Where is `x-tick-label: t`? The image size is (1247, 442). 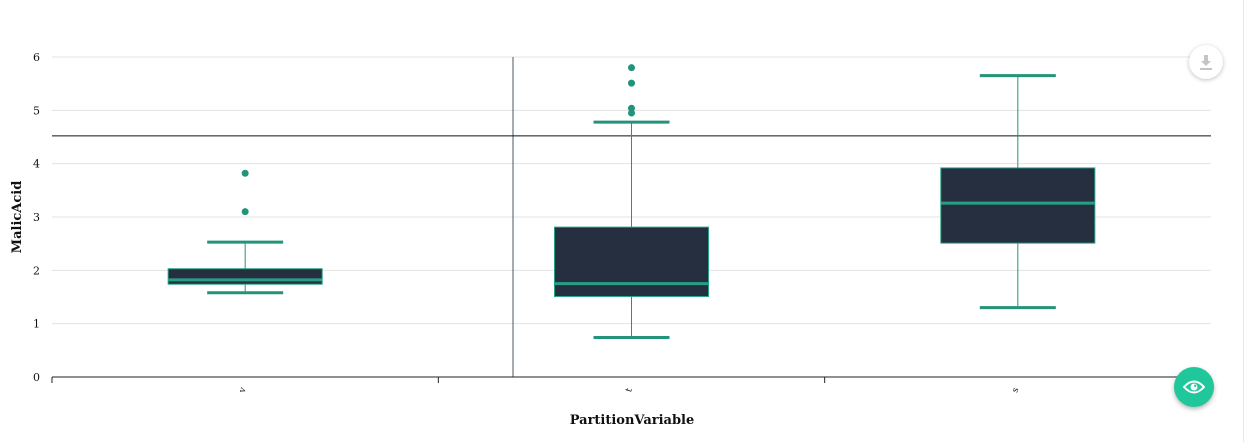
x-tick-label: t is located at coordinates (629, 390).